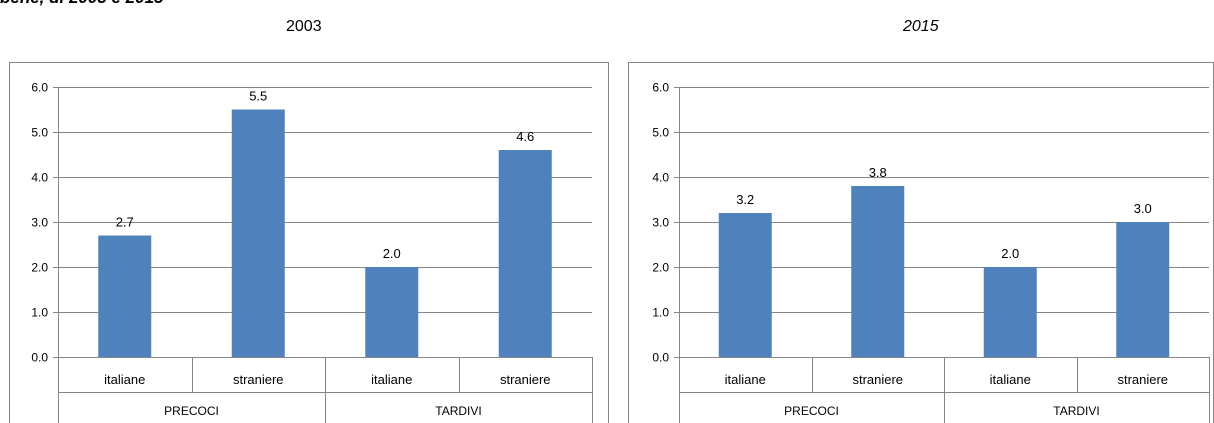 Image resolution: width=1214 pixels, height=423 pixels. Describe the element at coordinates (304, 26) in the screenshot. I see `chart-title-2003: 2003` at that location.